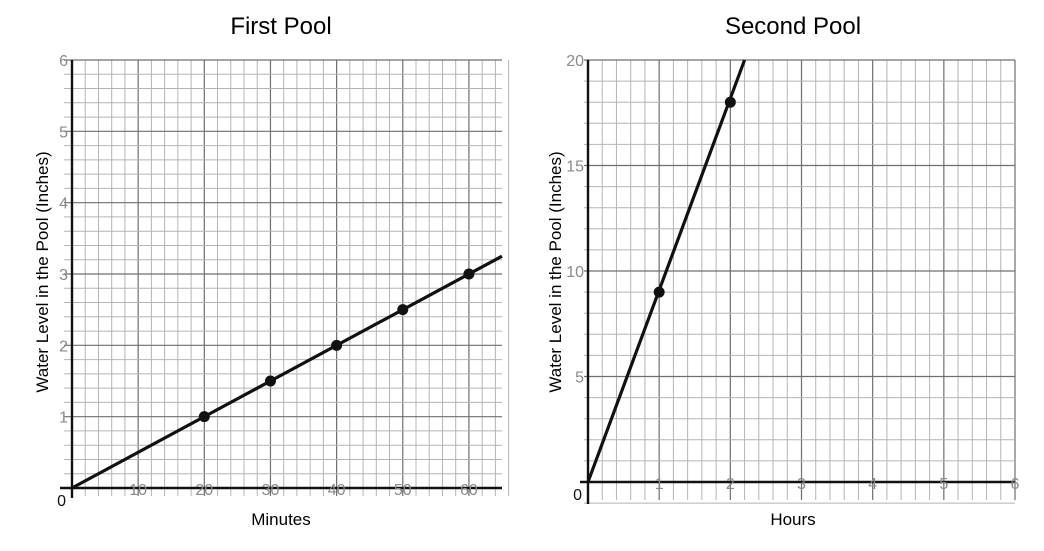 Image resolution: width=1044 pixels, height=551 pixels. What do you see at coordinates (575, 61) in the screenshot?
I see `y-tick-label: 20` at bounding box center [575, 61].